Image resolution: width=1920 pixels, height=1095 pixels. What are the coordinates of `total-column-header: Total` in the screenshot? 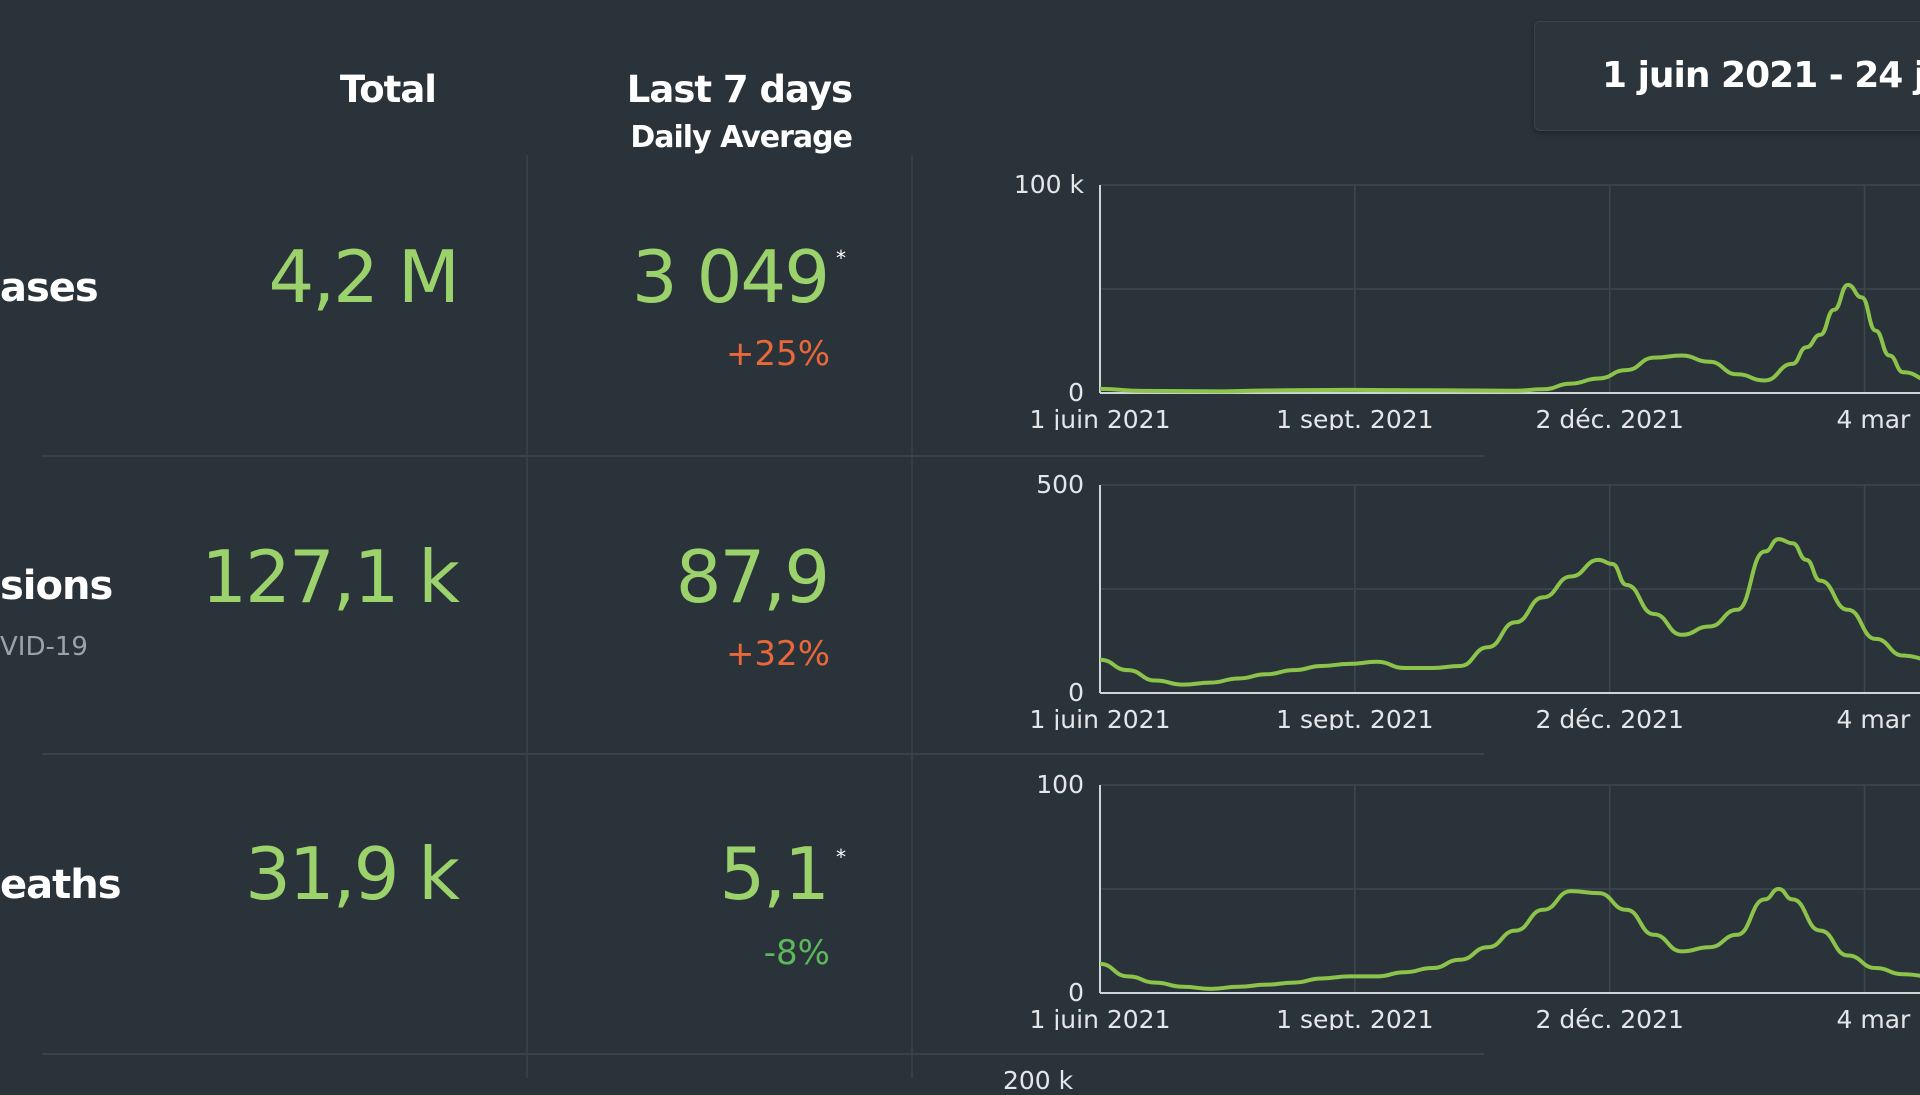 It's located at (388, 89).